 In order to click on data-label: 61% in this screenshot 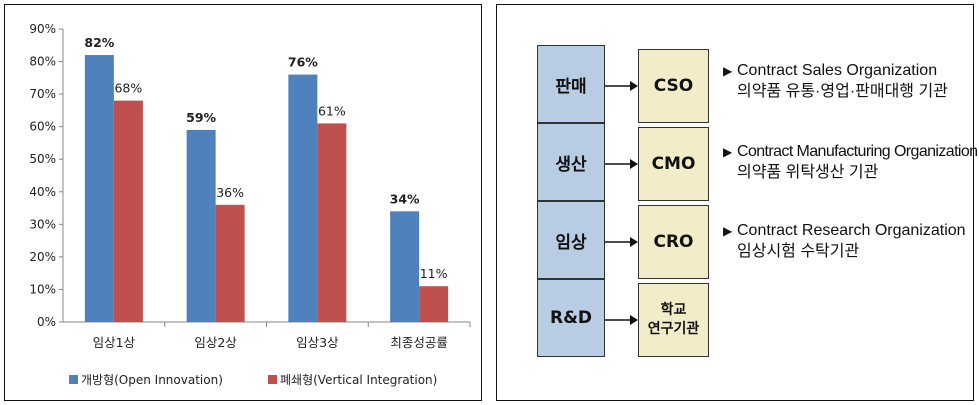, I will do `click(332, 110)`.